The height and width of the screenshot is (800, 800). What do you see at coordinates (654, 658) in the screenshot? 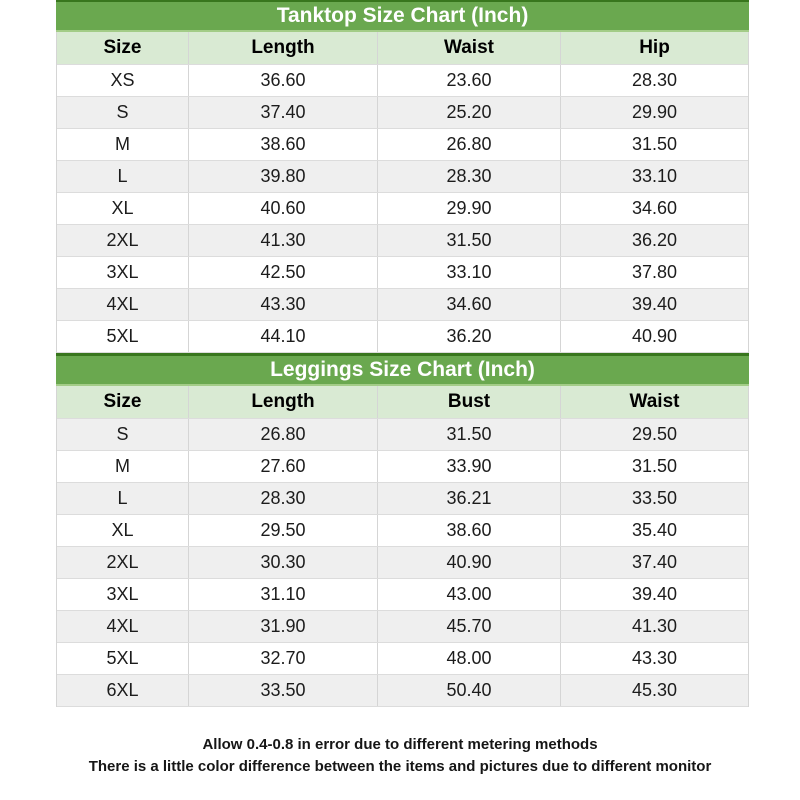
I see `waist-cell: 43.30` at bounding box center [654, 658].